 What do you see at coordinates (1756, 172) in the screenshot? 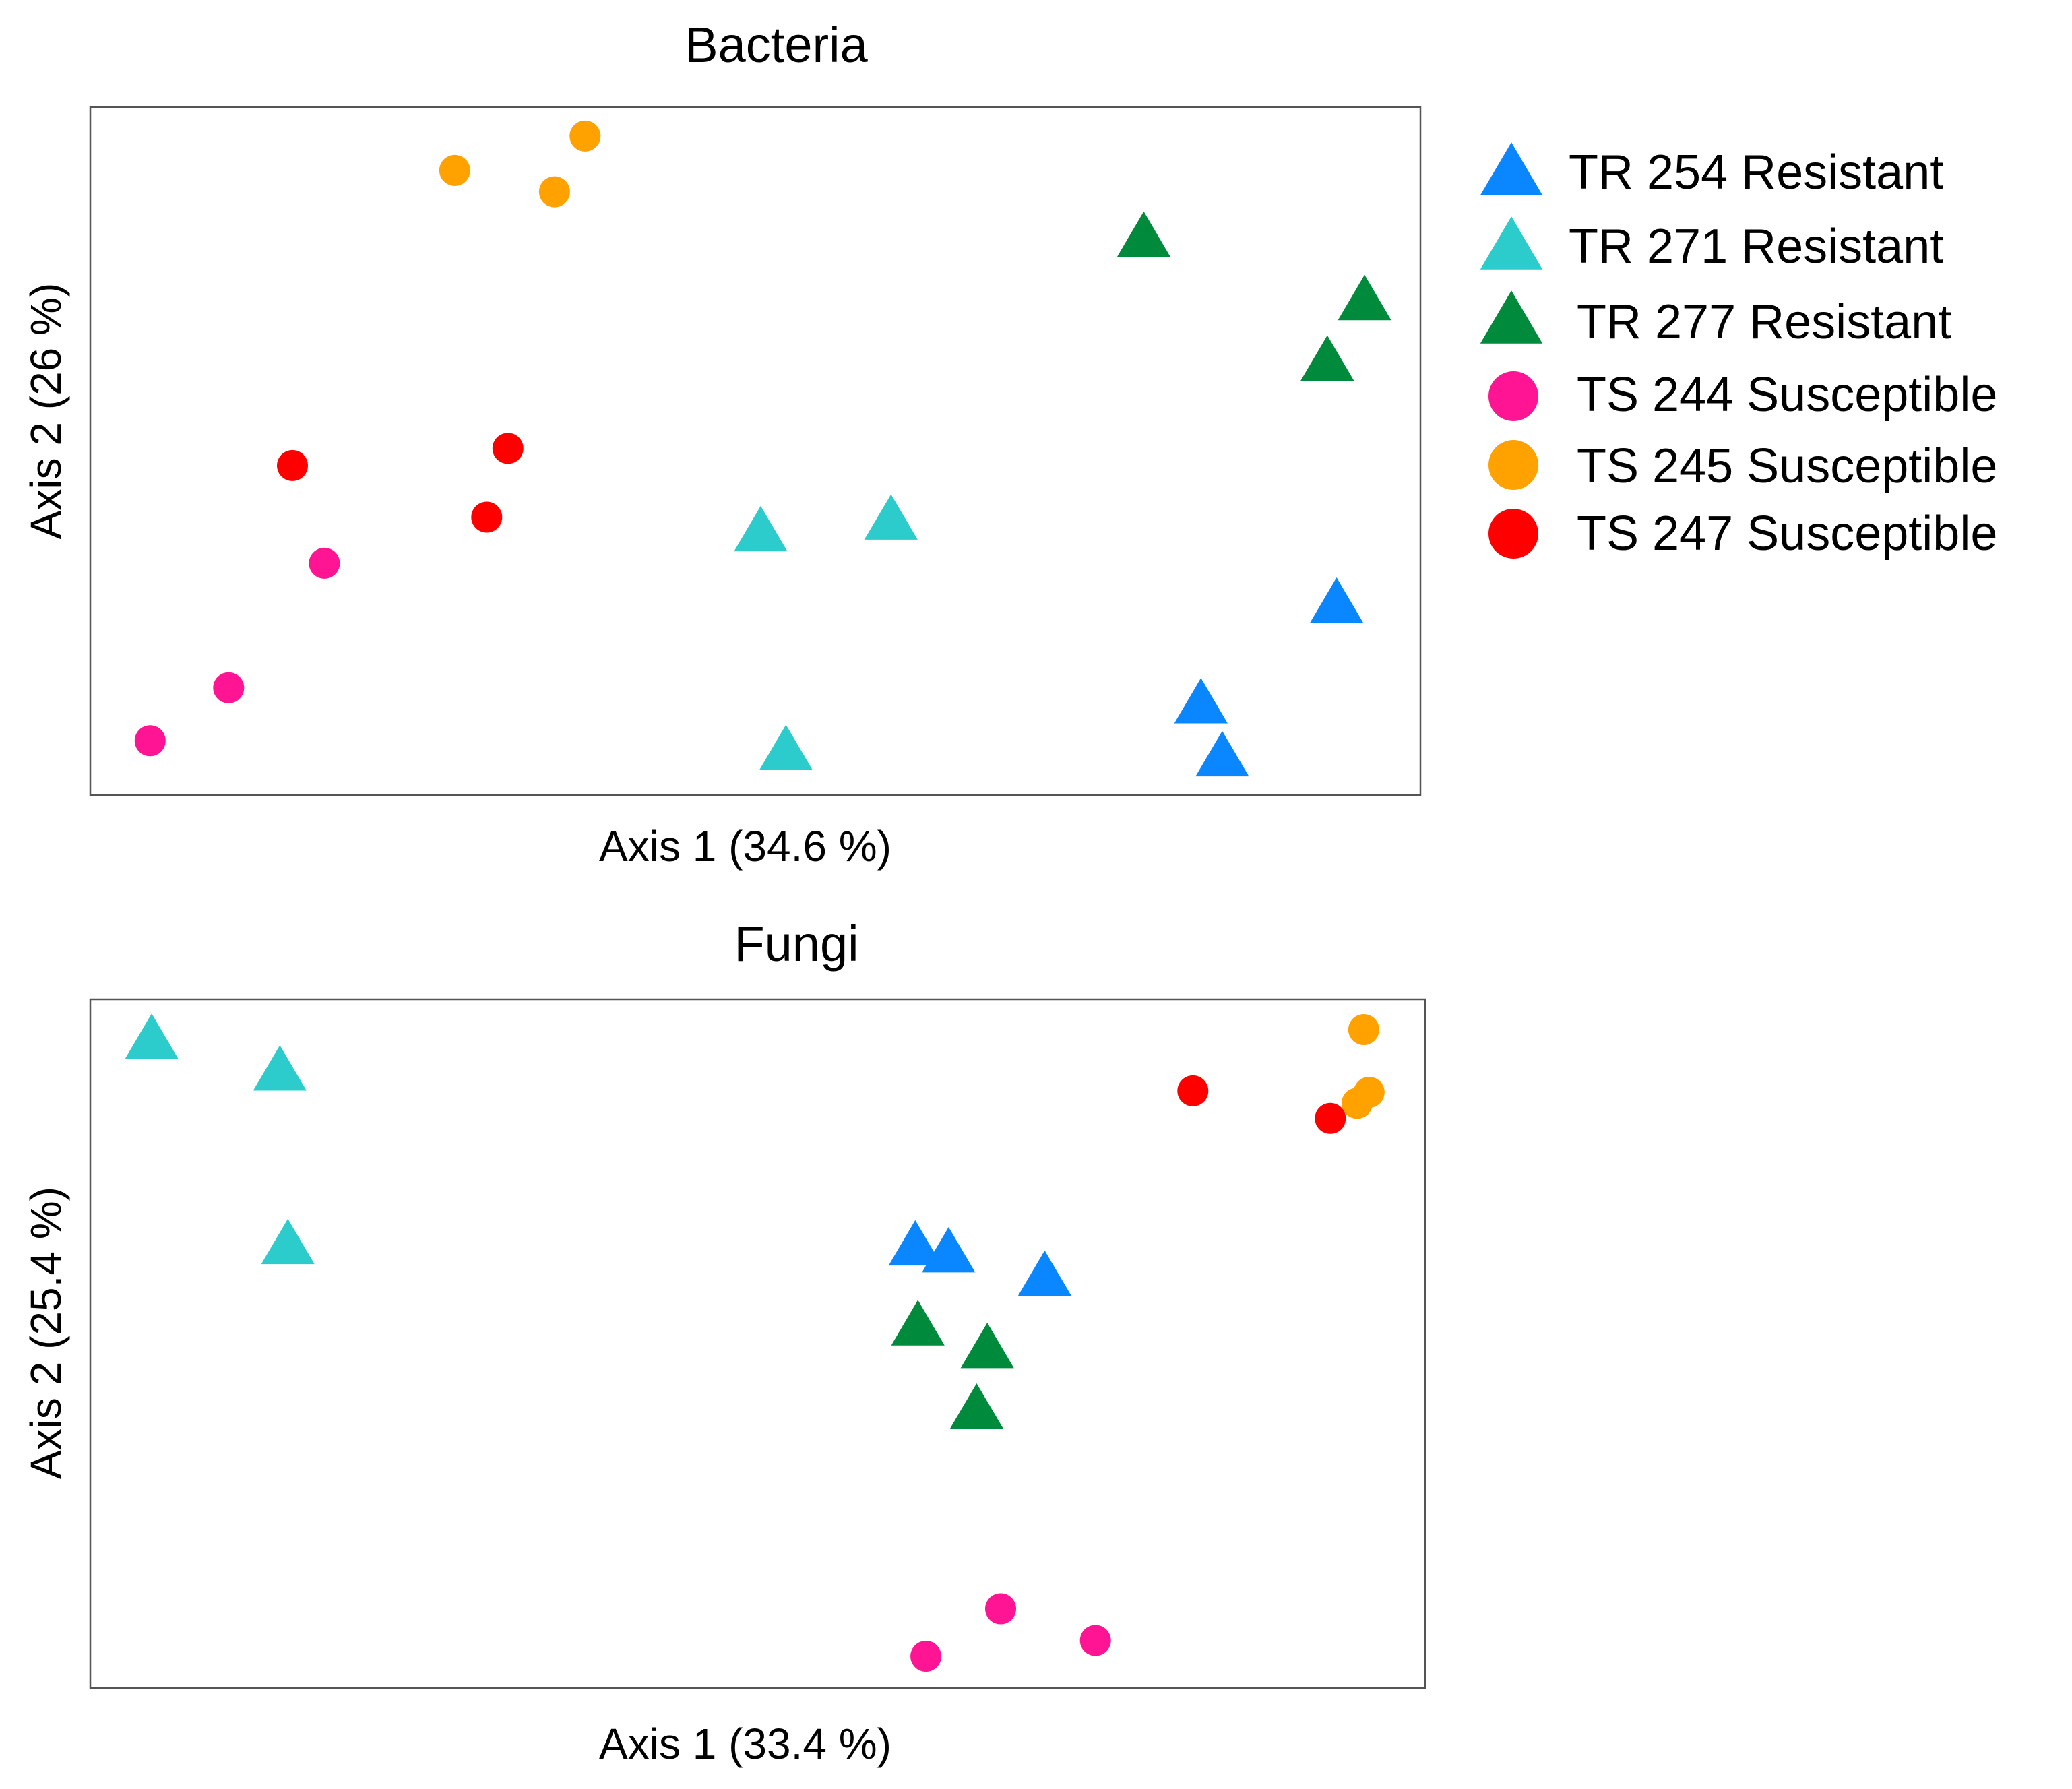
I see `legend-label: TR 254 Resistant` at bounding box center [1756, 172].